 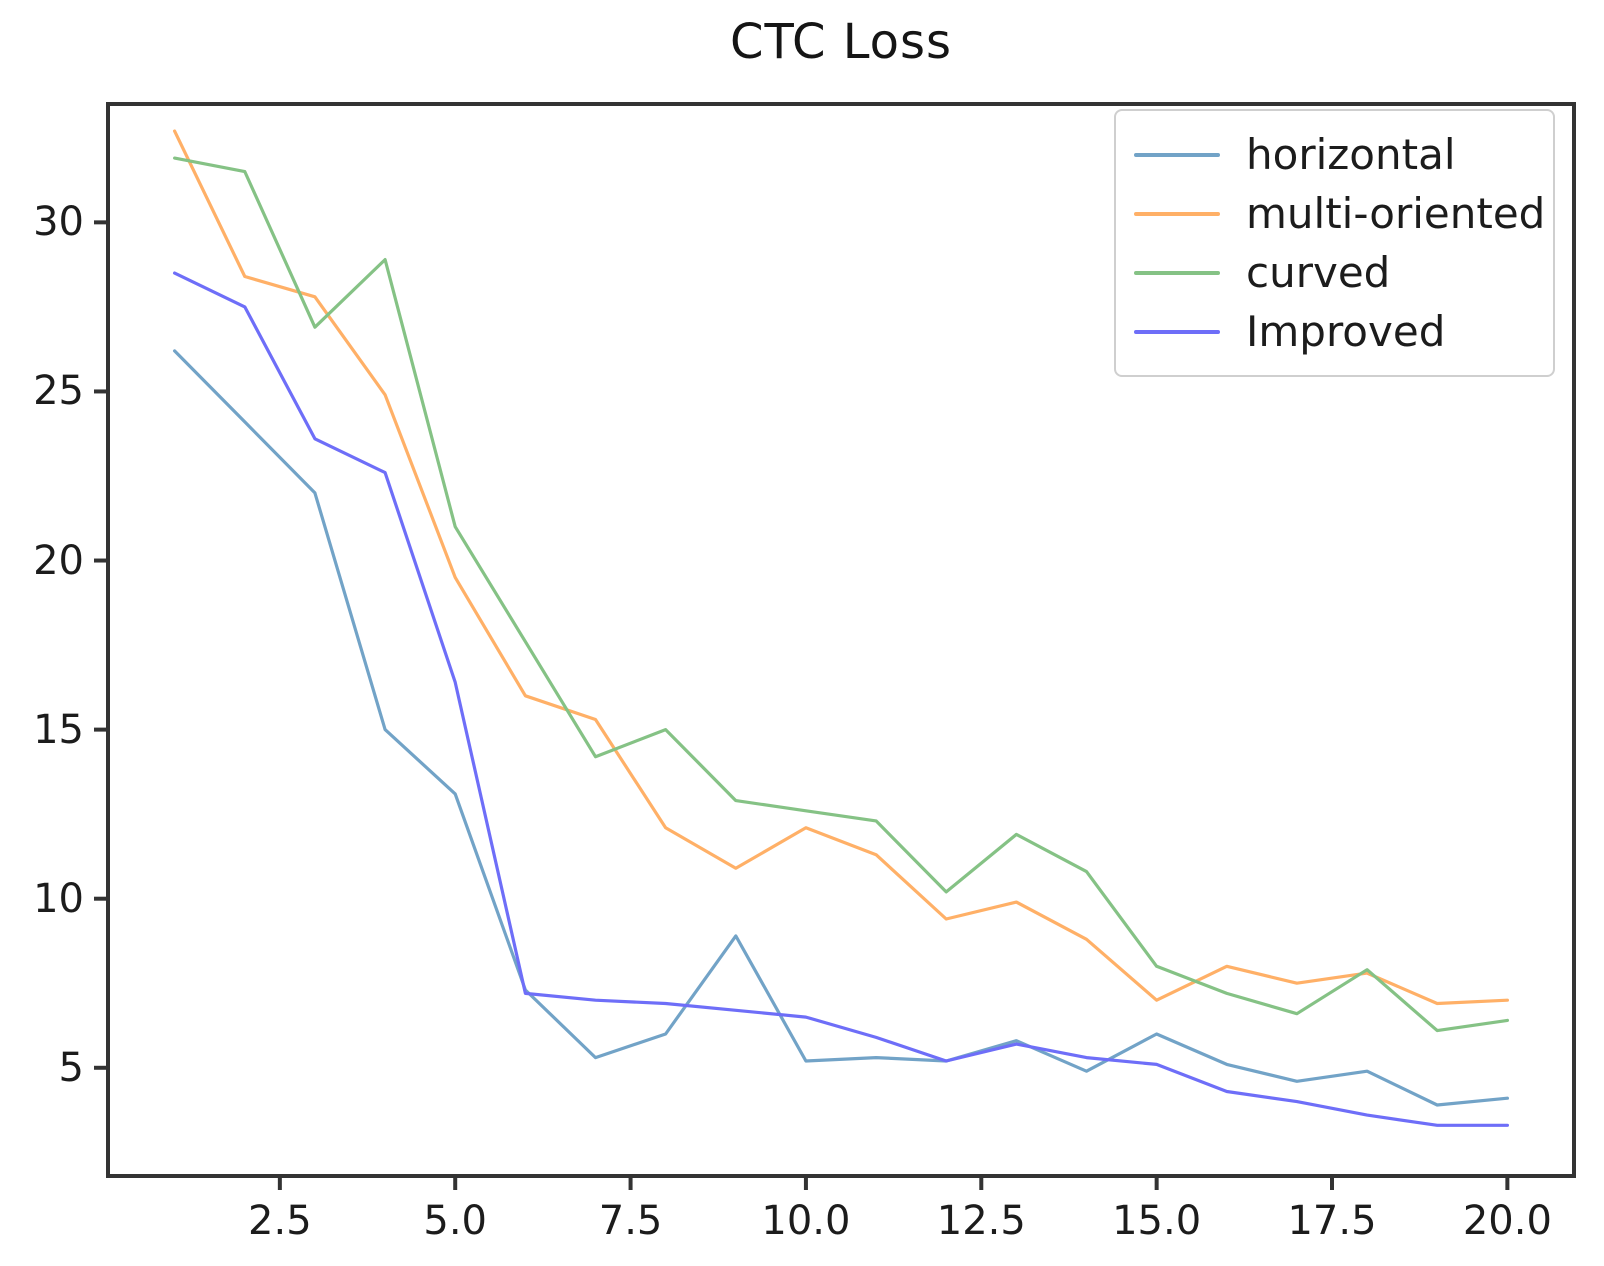 What do you see at coordinates (1318, 272) in the screenshot?
I see `legend-item-label: curved` at bounding box center [1318, 272].